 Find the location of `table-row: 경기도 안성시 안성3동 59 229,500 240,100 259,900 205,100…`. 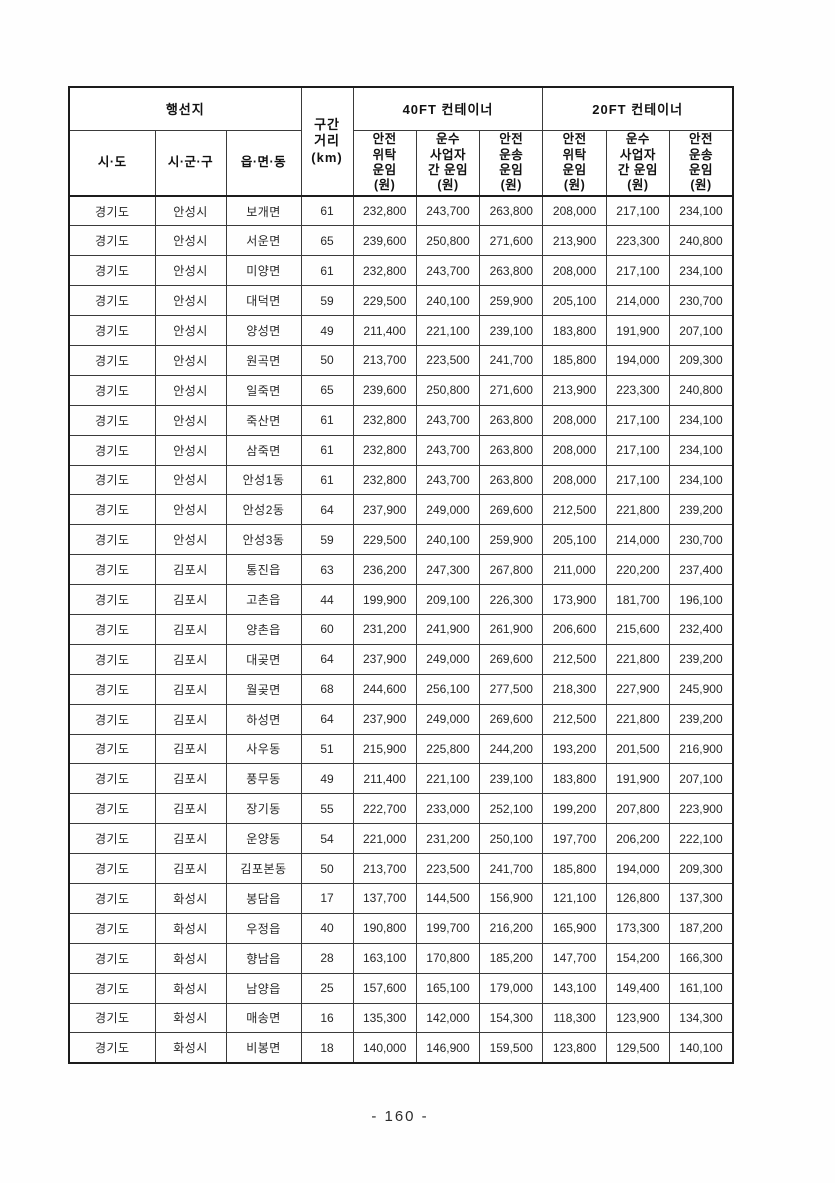

table-row: 경기도 안성시 안성3동 59 229,500 240,100 259,900 205,100… is located at coordinates (401, 540).